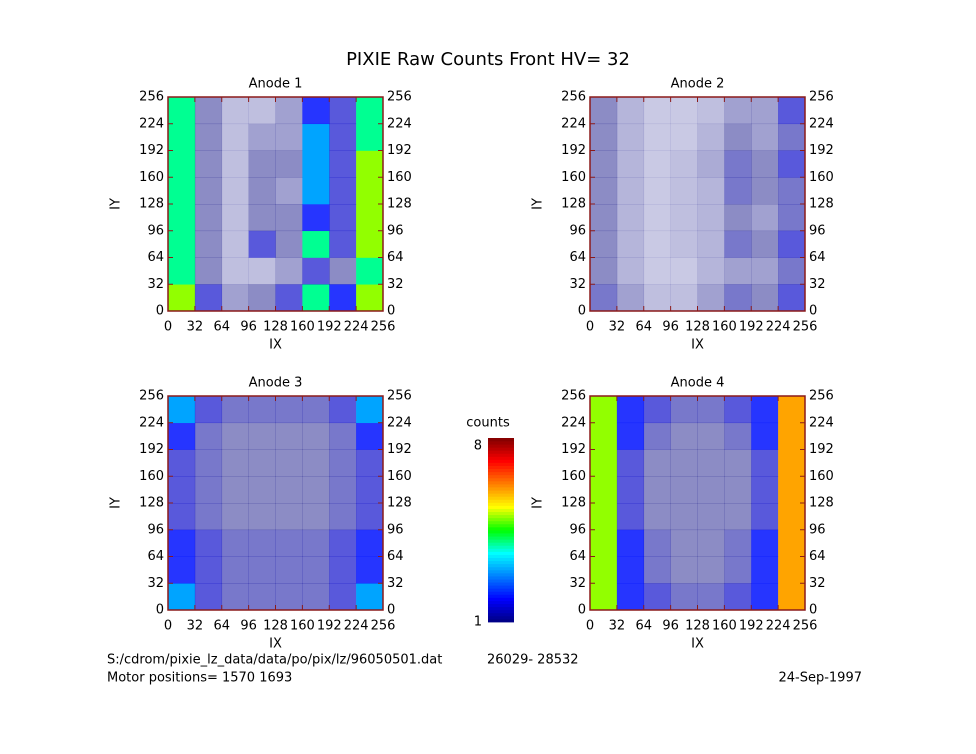 The image size is (976, 754). I want to click on x-tick-label: 32, so click(617, 626).